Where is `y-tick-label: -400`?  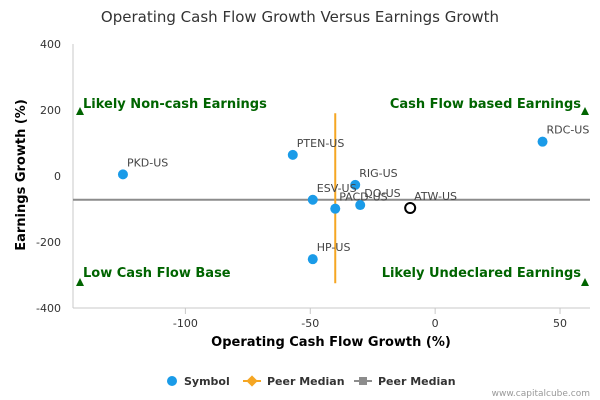 y-tick-label: -400 is located at coordinates (48, 308).